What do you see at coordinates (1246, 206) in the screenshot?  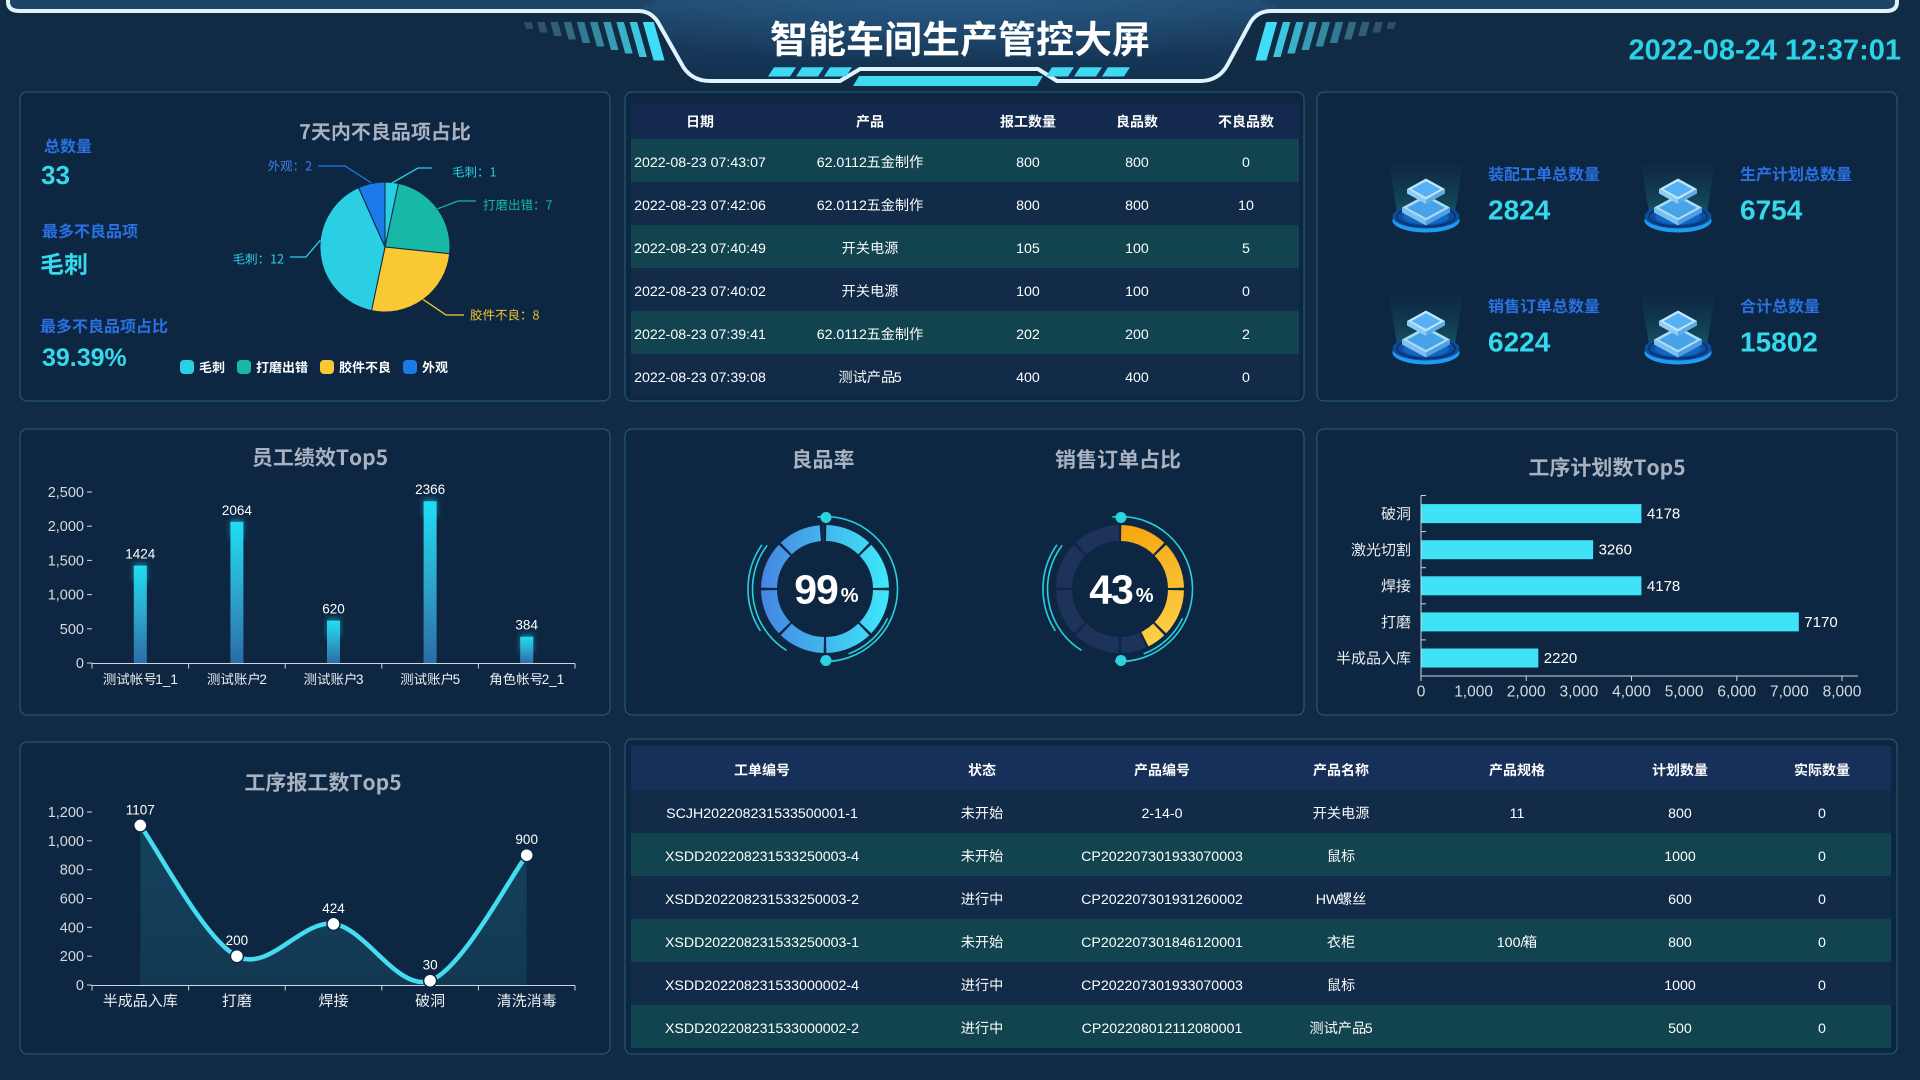 I see `svg-text: 10` at bounding box center [1246, 206].